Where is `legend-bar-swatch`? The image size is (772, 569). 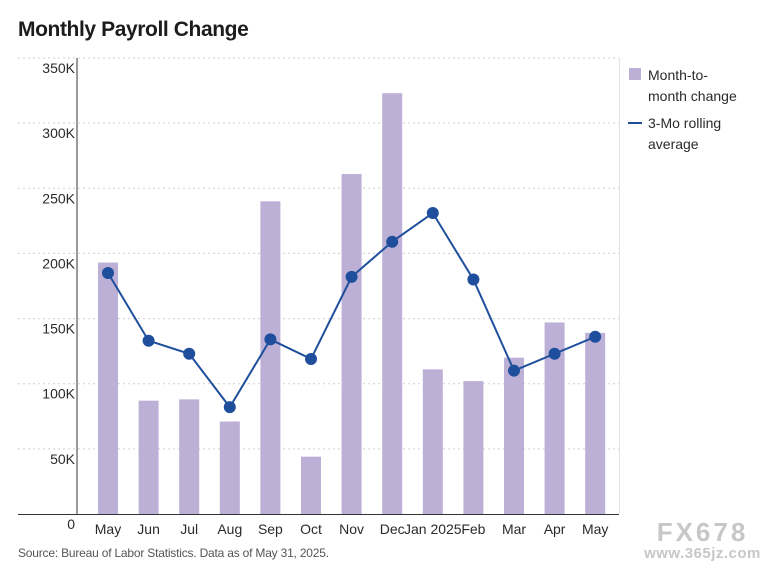 legend-bar-swatch is located at coordinates (635, 74).